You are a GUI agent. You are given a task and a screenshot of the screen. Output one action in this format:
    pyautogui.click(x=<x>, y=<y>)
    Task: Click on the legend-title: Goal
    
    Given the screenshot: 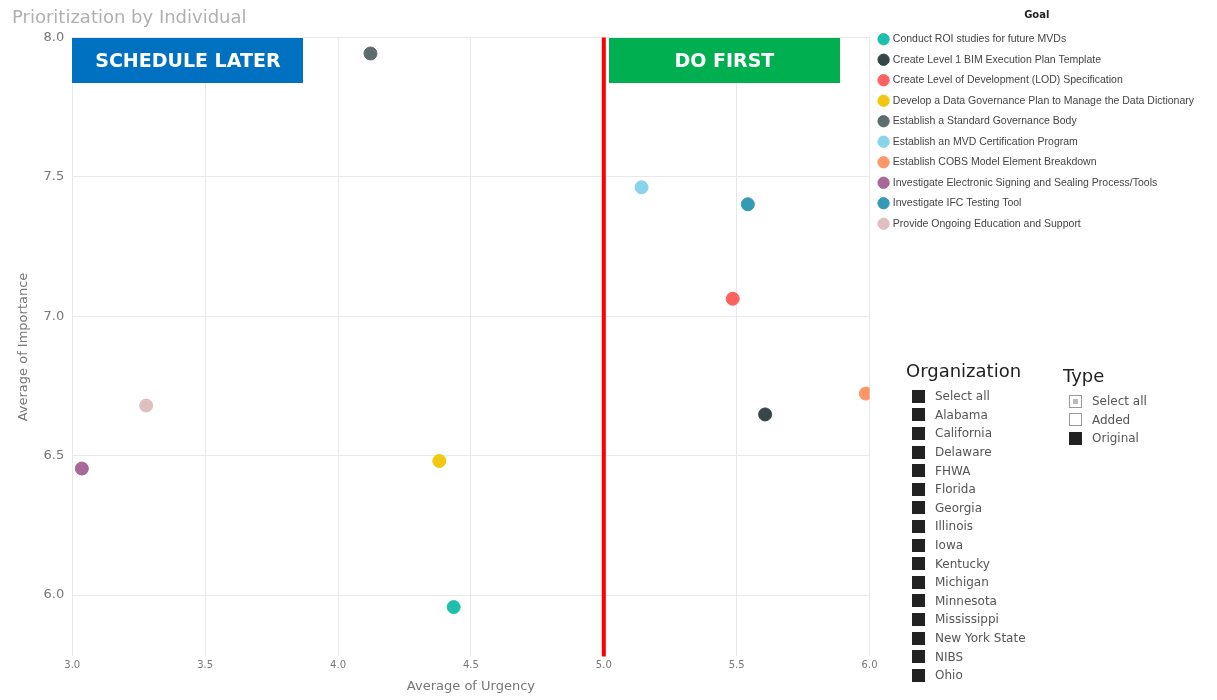 What is the action you would take?
    pyautogui.click(x=1037, y=14)
    